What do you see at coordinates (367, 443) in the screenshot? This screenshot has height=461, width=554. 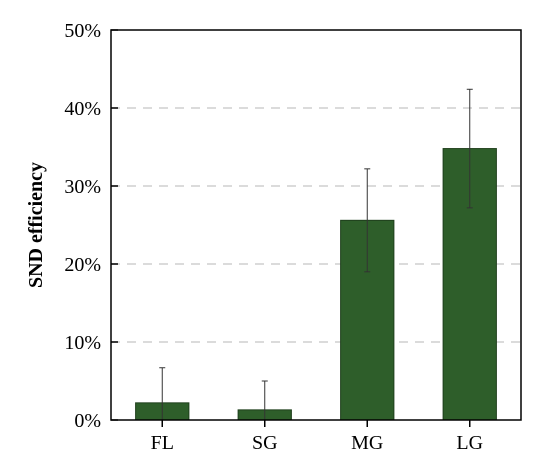 I see `x-tick-label: MG` at bounding box center [367, 443].